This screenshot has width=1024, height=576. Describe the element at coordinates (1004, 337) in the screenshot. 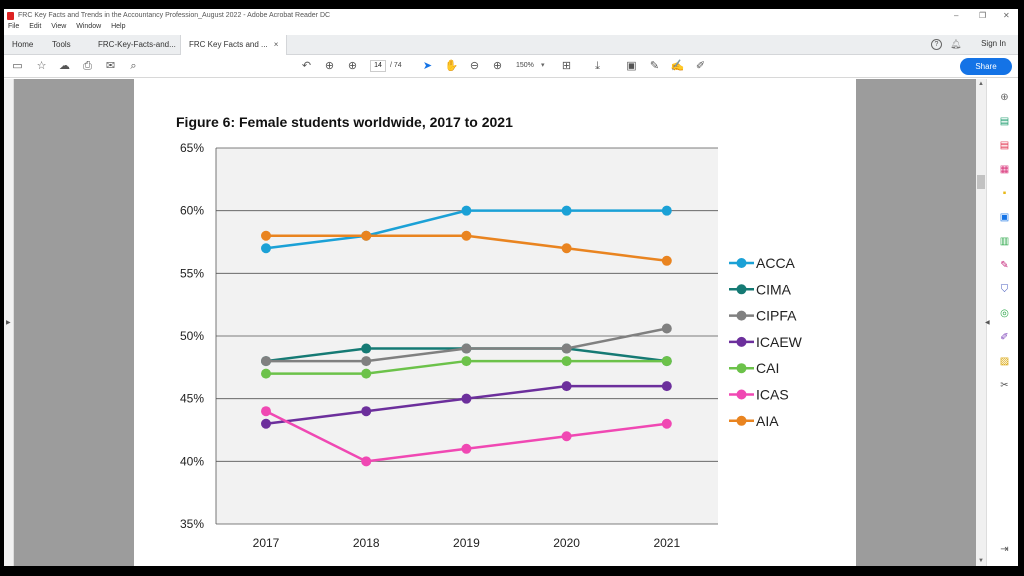

I see `edit-pdf-icon: ✐` at that location.